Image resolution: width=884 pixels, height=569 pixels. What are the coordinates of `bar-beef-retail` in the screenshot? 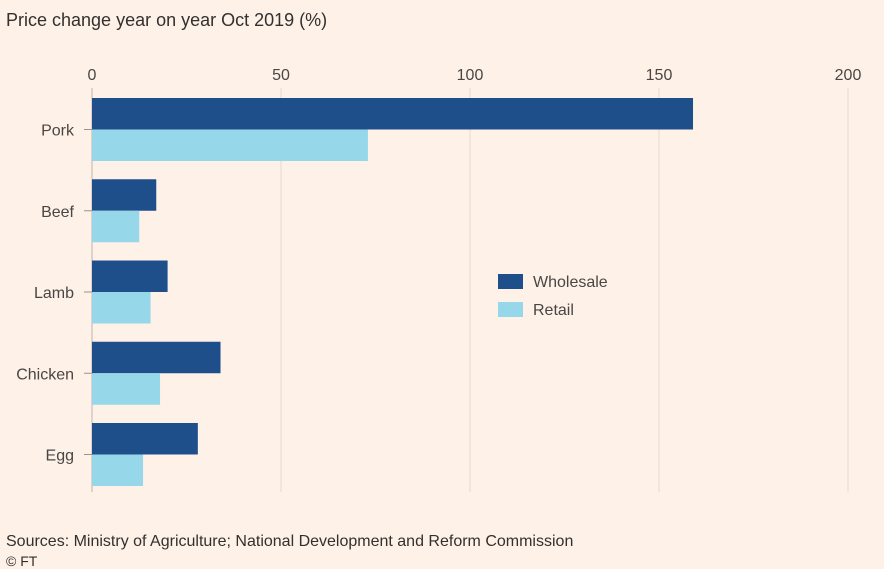 It's located at (116, 226).